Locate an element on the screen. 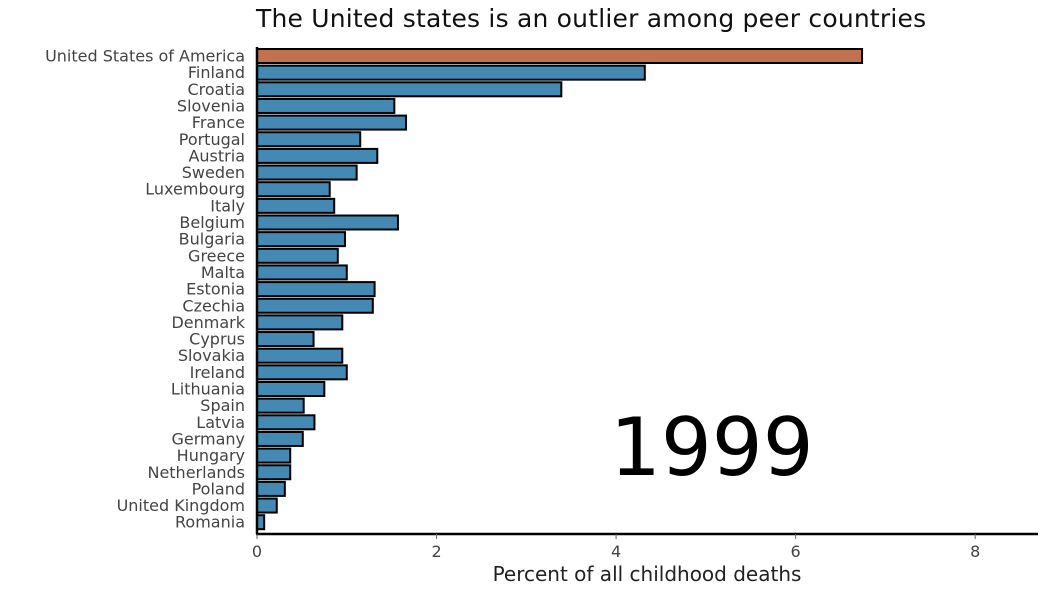  x-tick-label: 2 is located at coordinates (436, 551).